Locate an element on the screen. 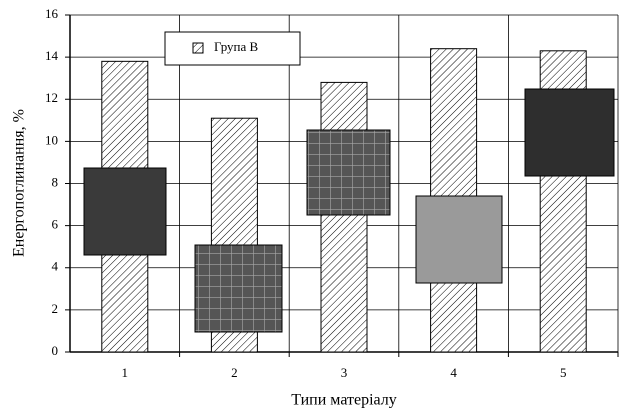 This screenshot has width=619, height=411. y-tick-label: 16 is located at coordinates (52, 13).